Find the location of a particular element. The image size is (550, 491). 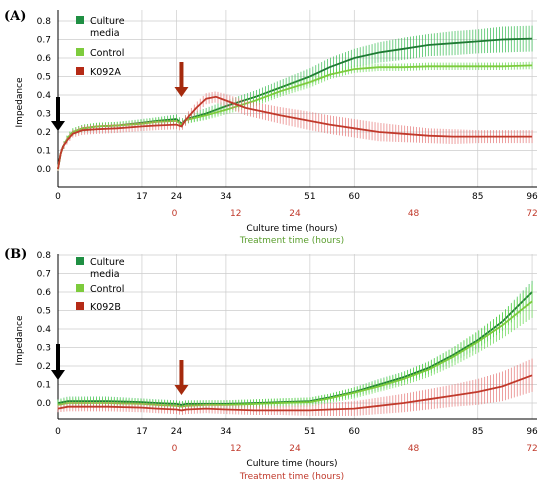

series-k092b is located at coordinates (295, 387).